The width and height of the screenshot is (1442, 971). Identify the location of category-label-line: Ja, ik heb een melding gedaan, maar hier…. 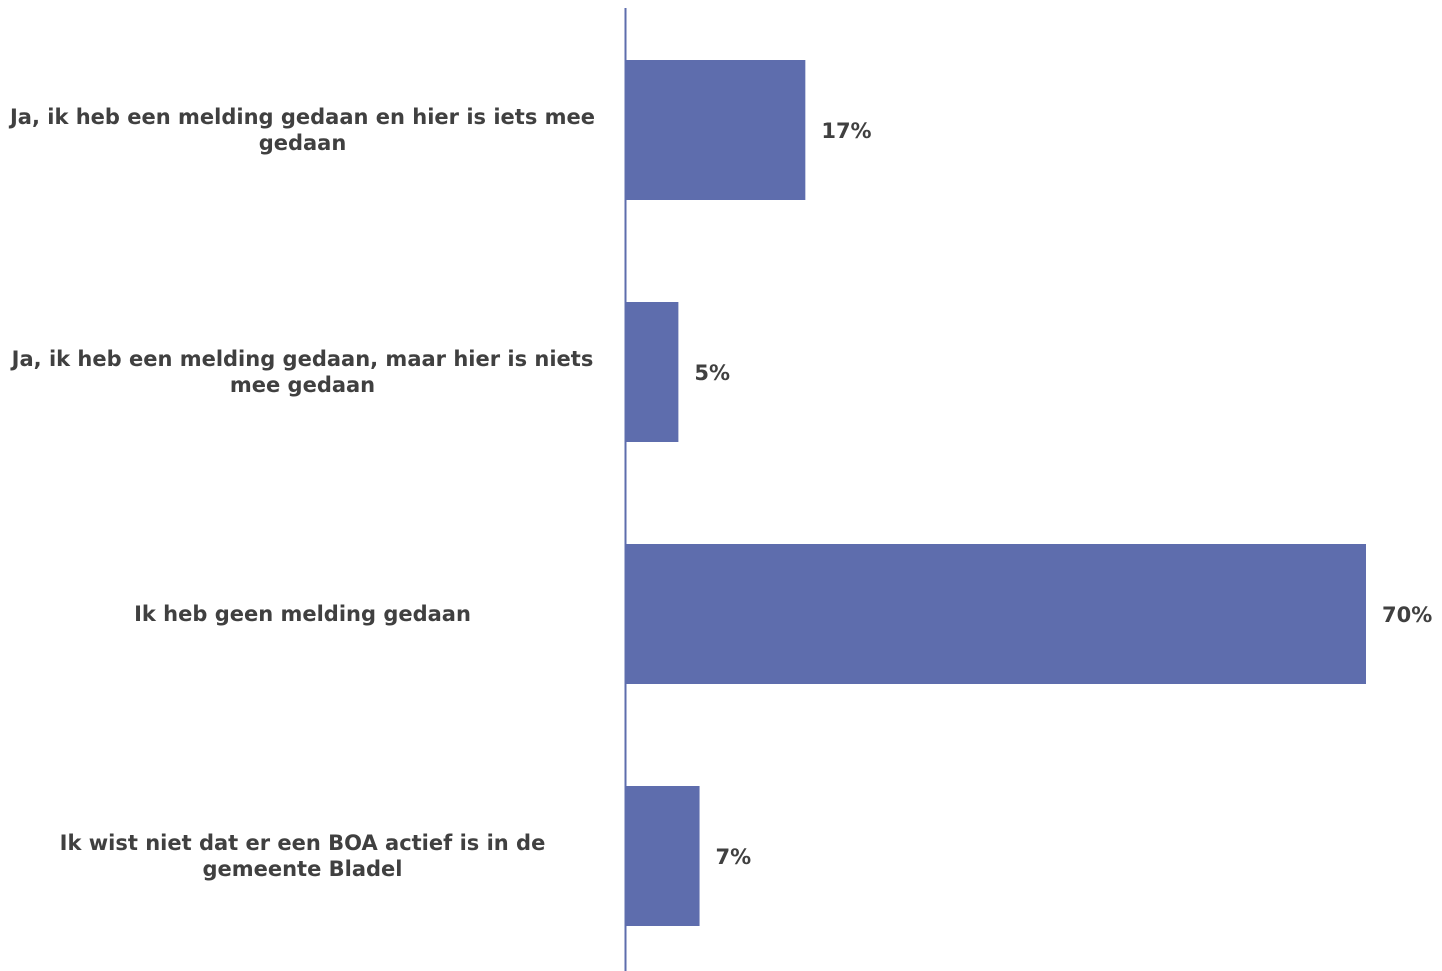
(302, 359).